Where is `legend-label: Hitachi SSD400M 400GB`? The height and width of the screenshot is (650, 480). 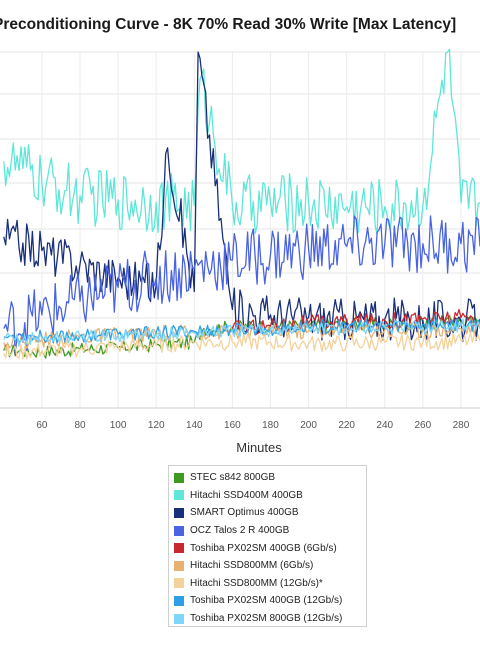
legend-label: Hitachi SSD400M 400GB is located at coordinates (246, 495).